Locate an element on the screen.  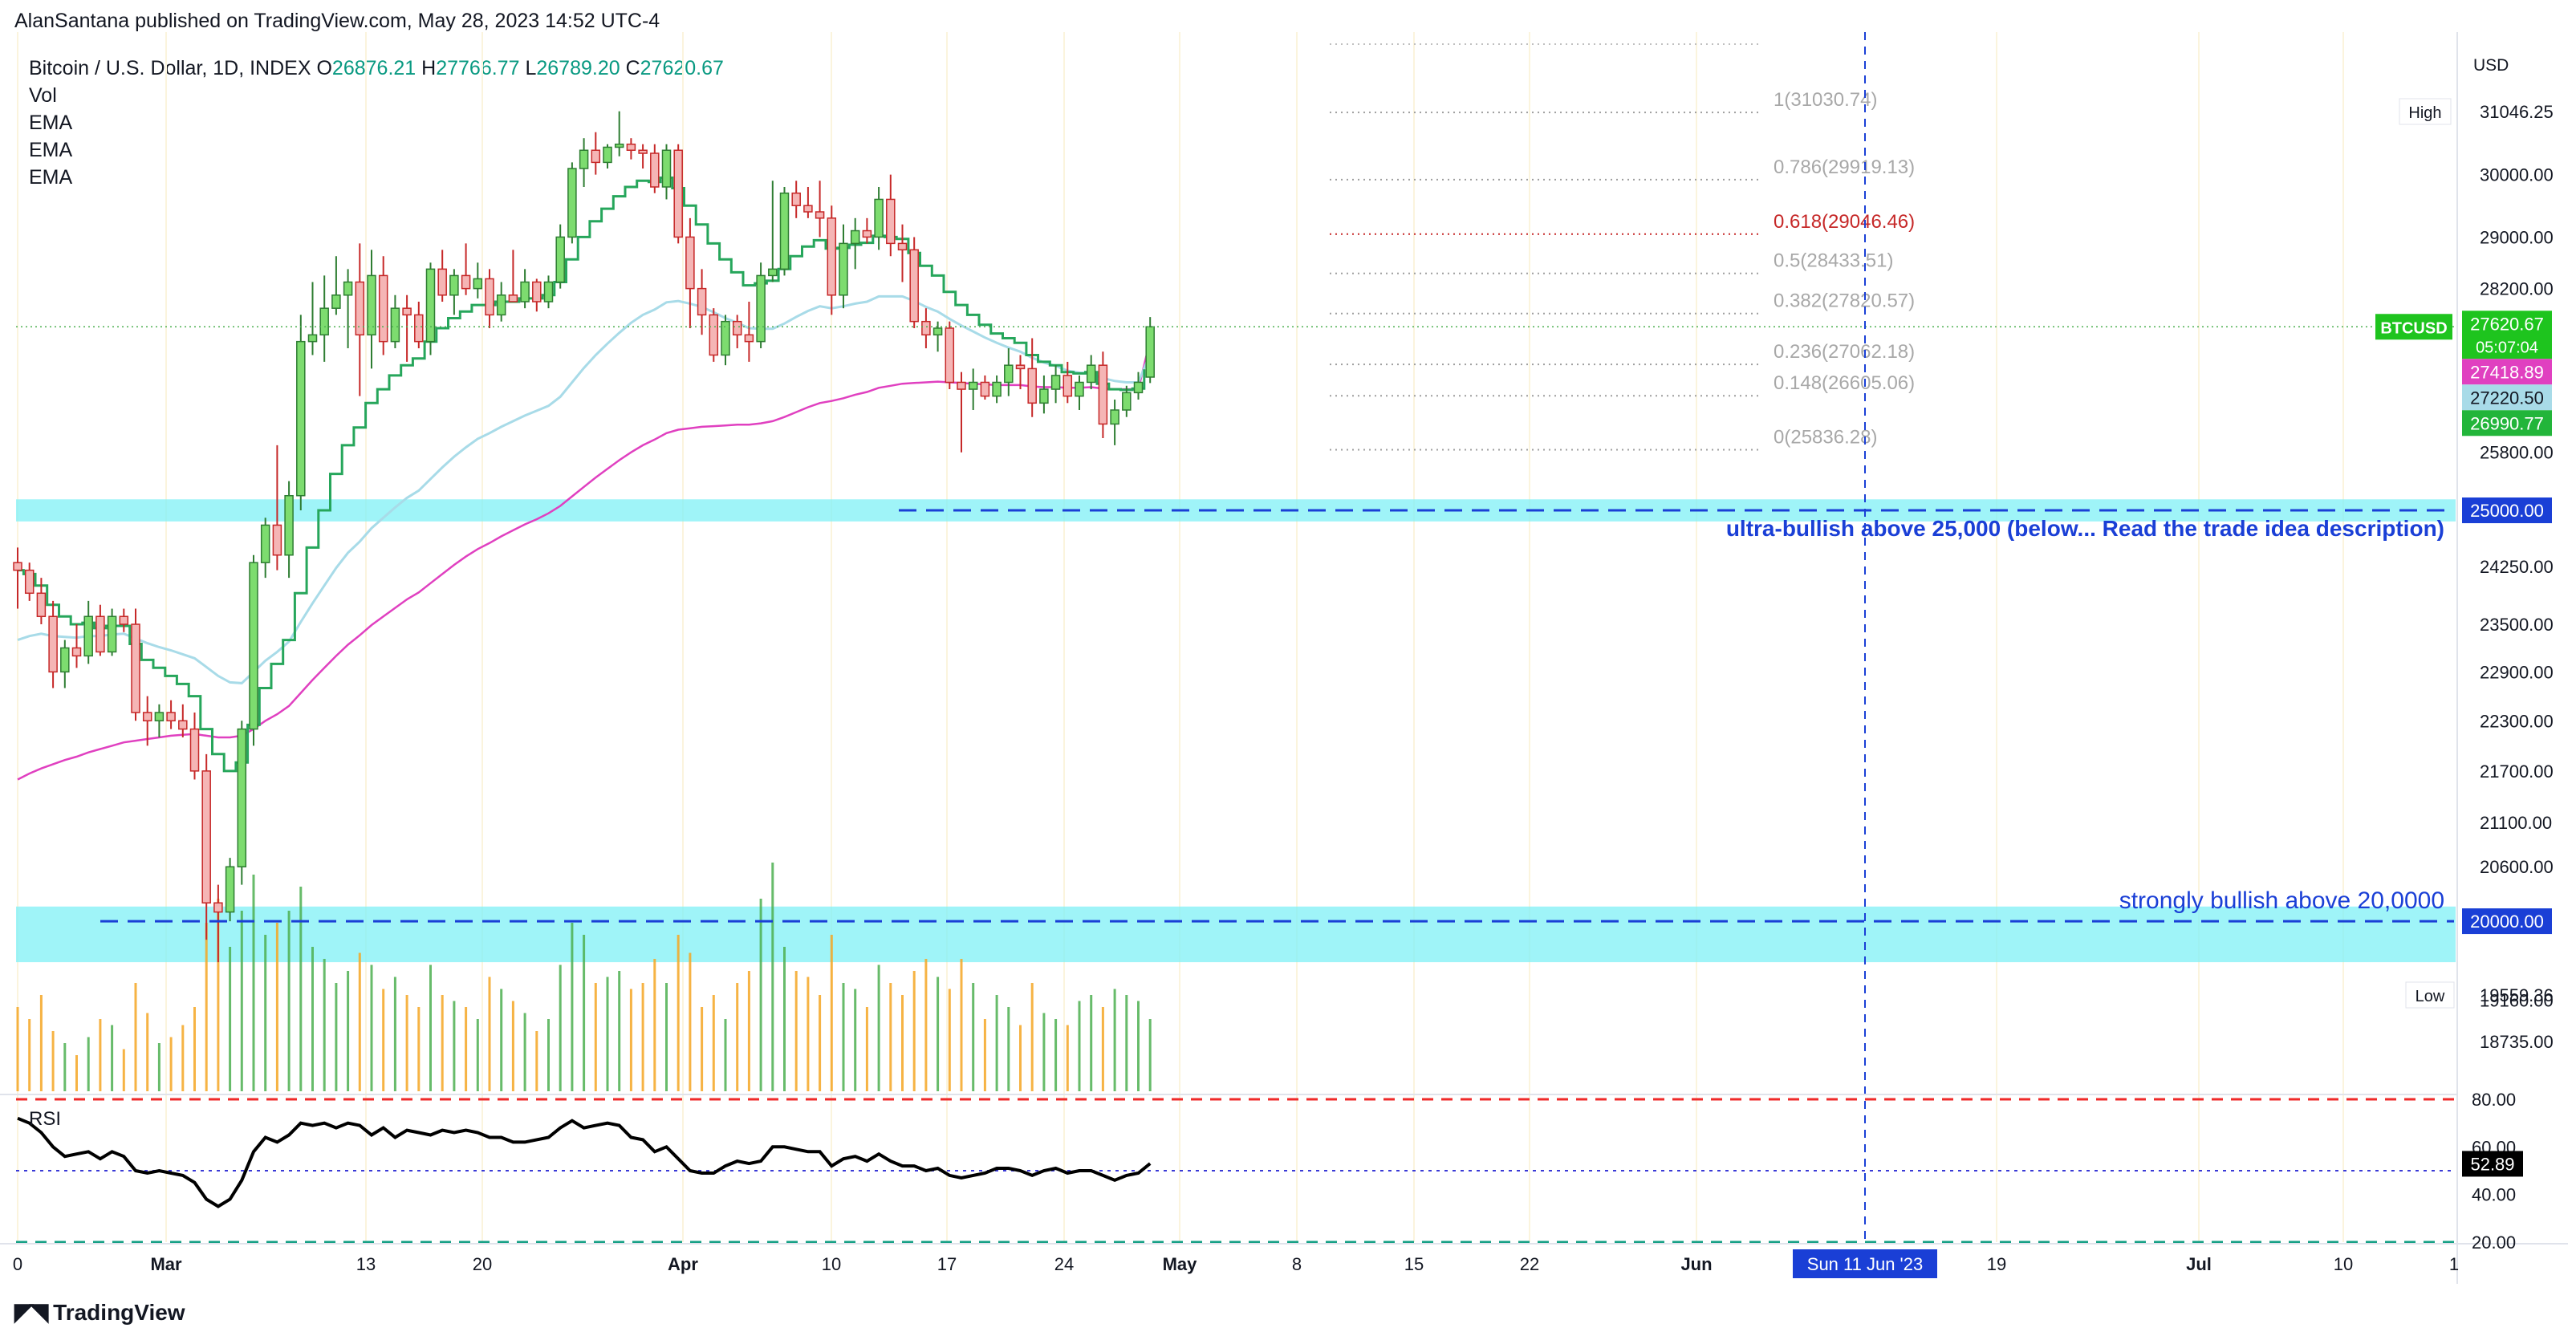
countdown: 05:07:04 is located at coordinates (2507, 347).